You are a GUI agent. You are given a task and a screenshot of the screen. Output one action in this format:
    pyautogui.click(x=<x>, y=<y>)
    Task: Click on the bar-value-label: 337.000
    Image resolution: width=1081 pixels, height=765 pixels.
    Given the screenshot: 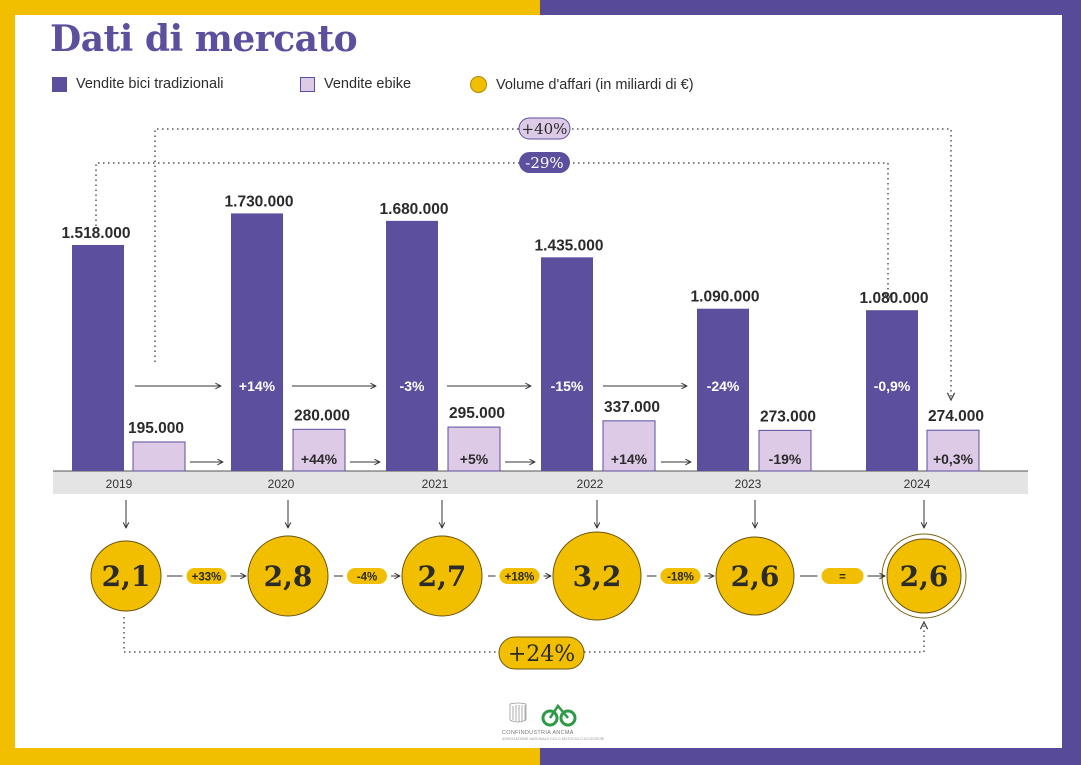 What is the action you would take?
    pyautogui.click(x=632, y=407)
    